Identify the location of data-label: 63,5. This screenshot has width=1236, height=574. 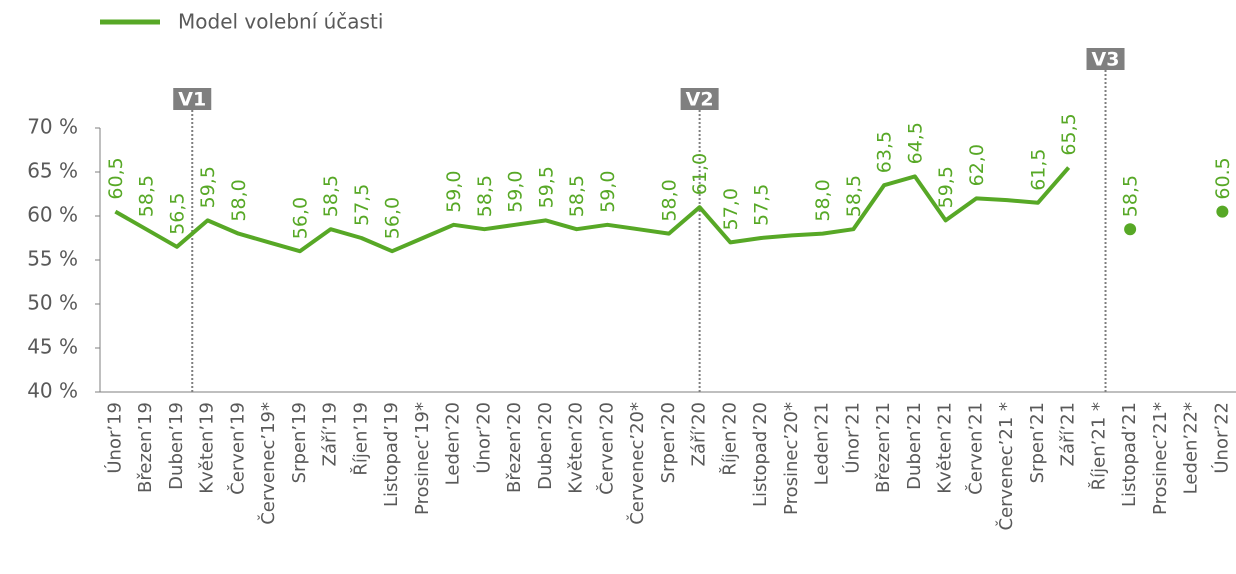
(885, 152).